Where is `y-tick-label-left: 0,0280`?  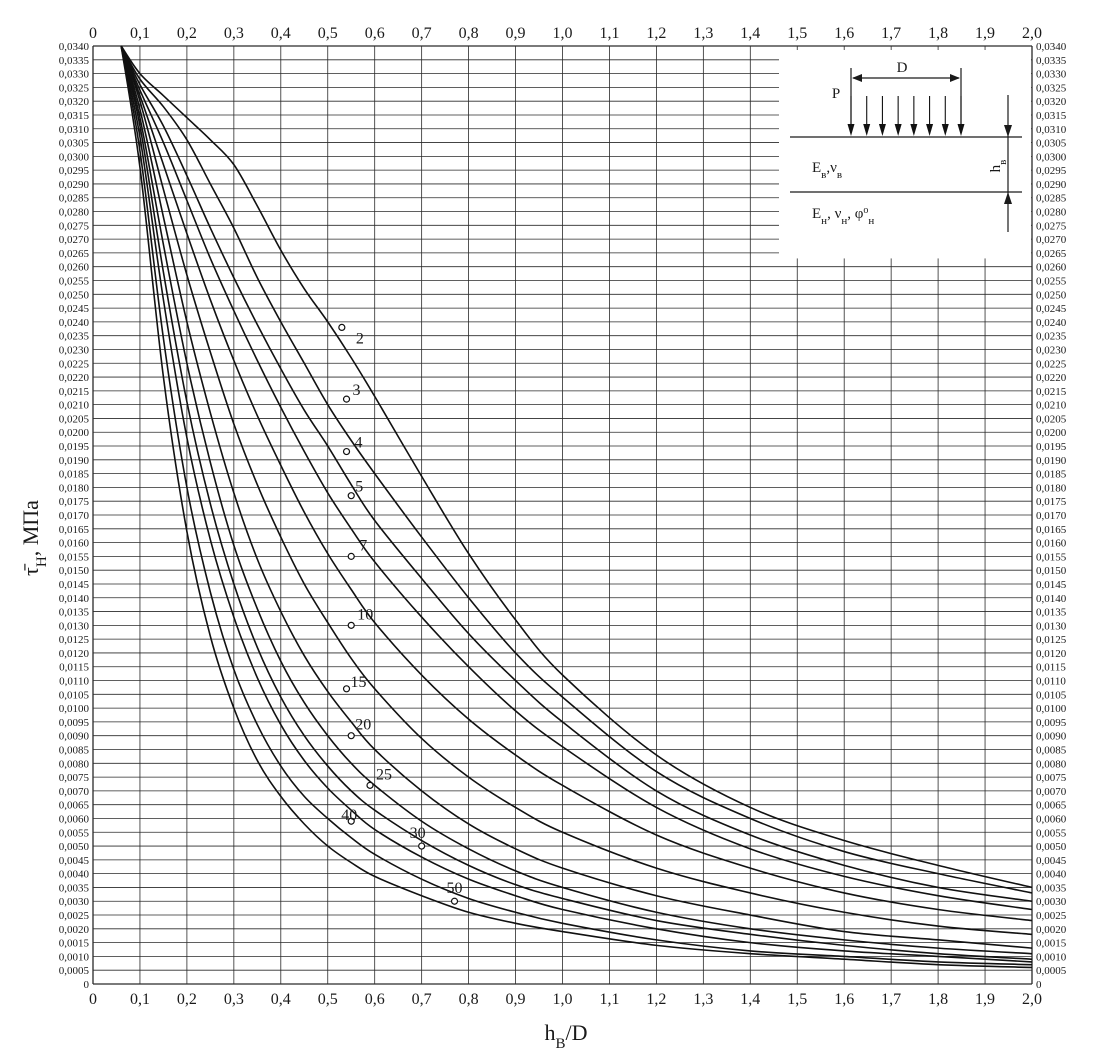 y-tick-label-left: 0,0280 is located at coordinates (74, 213).